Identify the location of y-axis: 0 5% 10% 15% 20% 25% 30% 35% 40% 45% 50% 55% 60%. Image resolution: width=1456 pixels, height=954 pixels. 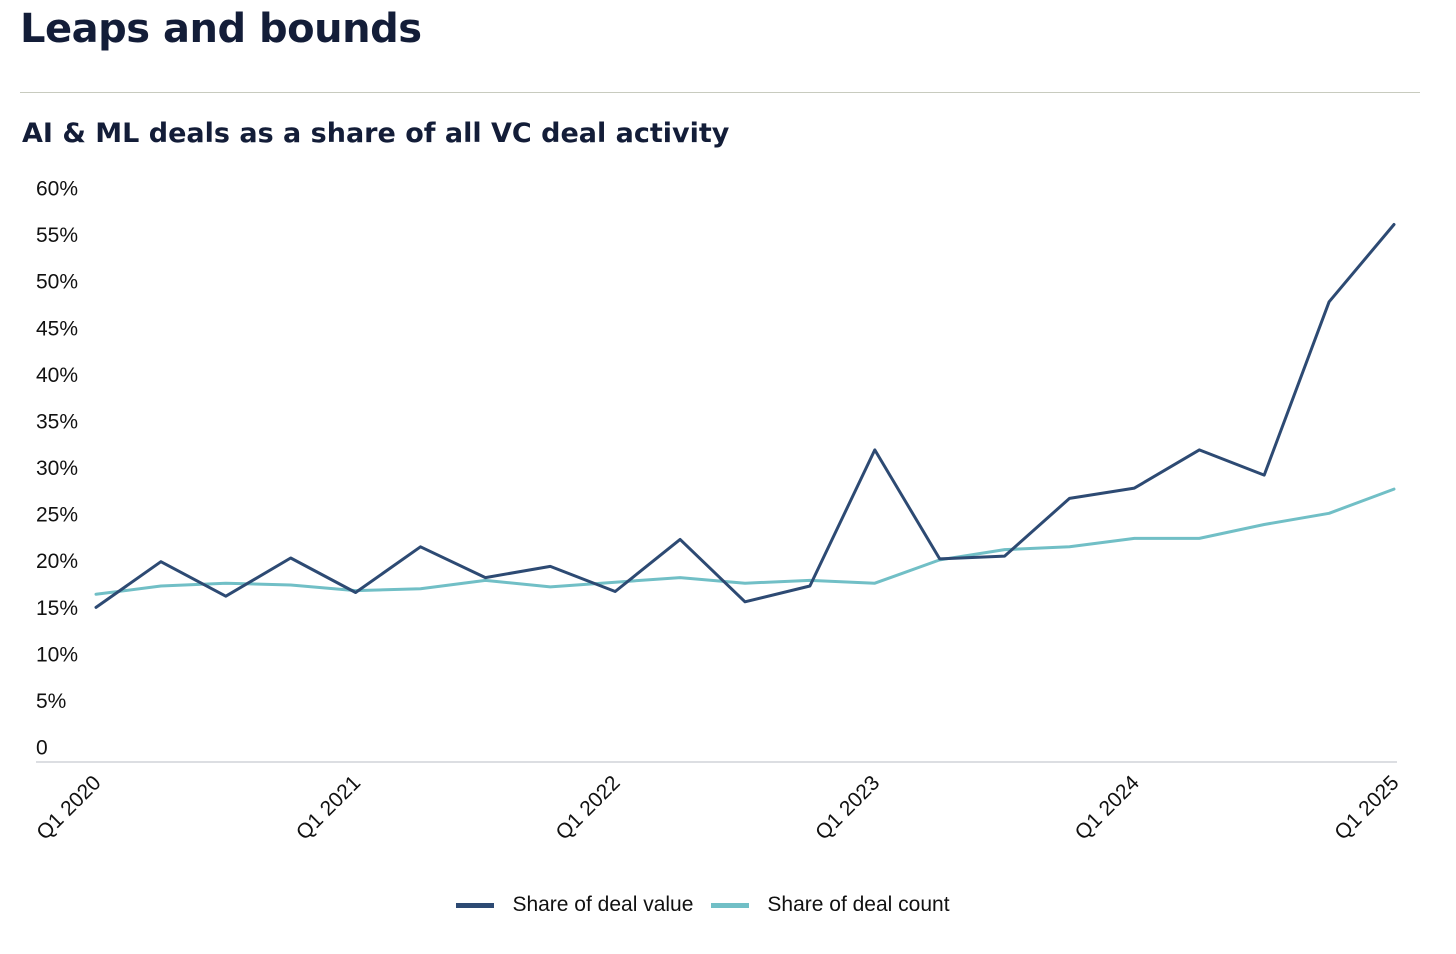
(57, 469).